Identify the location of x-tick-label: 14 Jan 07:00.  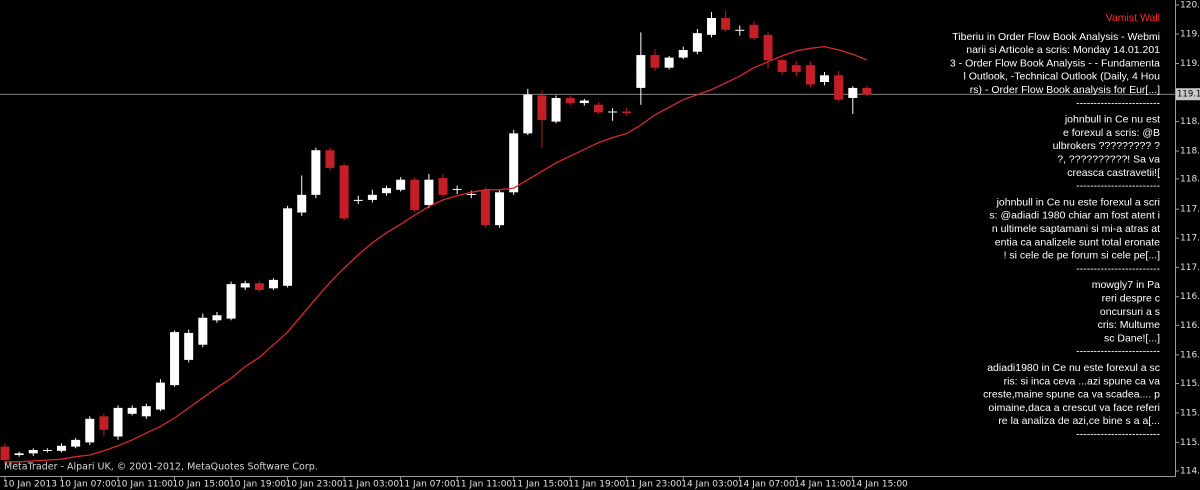
(766, 485).